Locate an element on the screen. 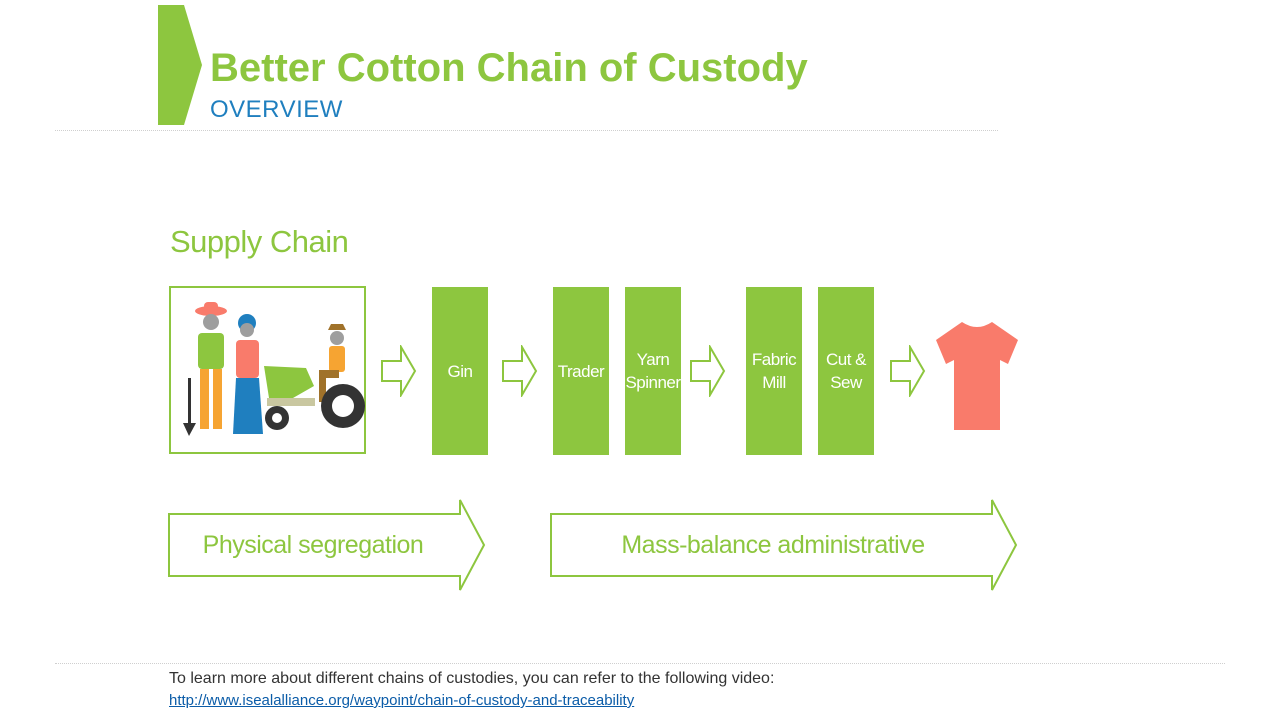 Image resolution: width=1280 pixels, height=720 pixels. stage-fabric-mill: Fabric Mill is located at coordinates (774, 371).